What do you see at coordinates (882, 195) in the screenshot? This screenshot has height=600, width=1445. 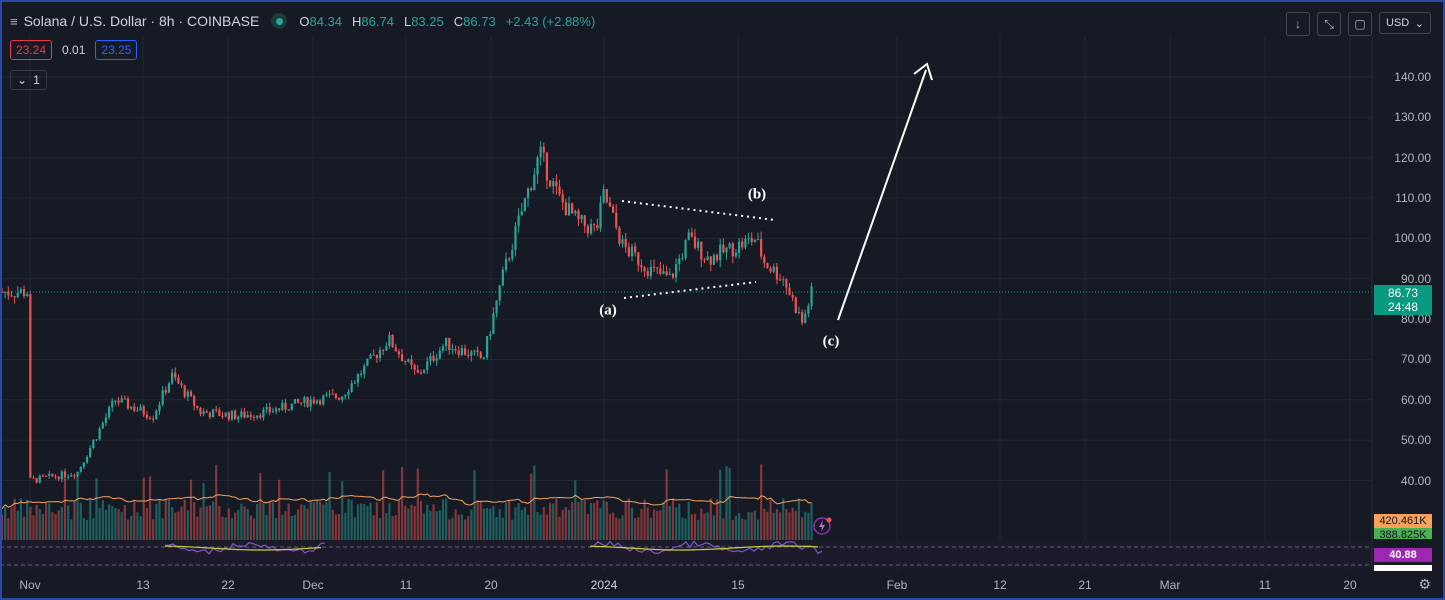 I see `projection-arrow-line` at bounding box center [882, 195].